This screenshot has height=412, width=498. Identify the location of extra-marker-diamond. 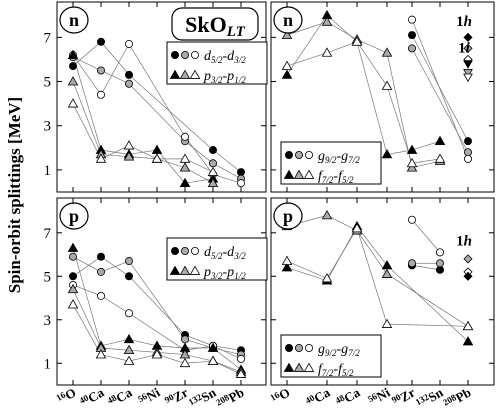
(468, 259).